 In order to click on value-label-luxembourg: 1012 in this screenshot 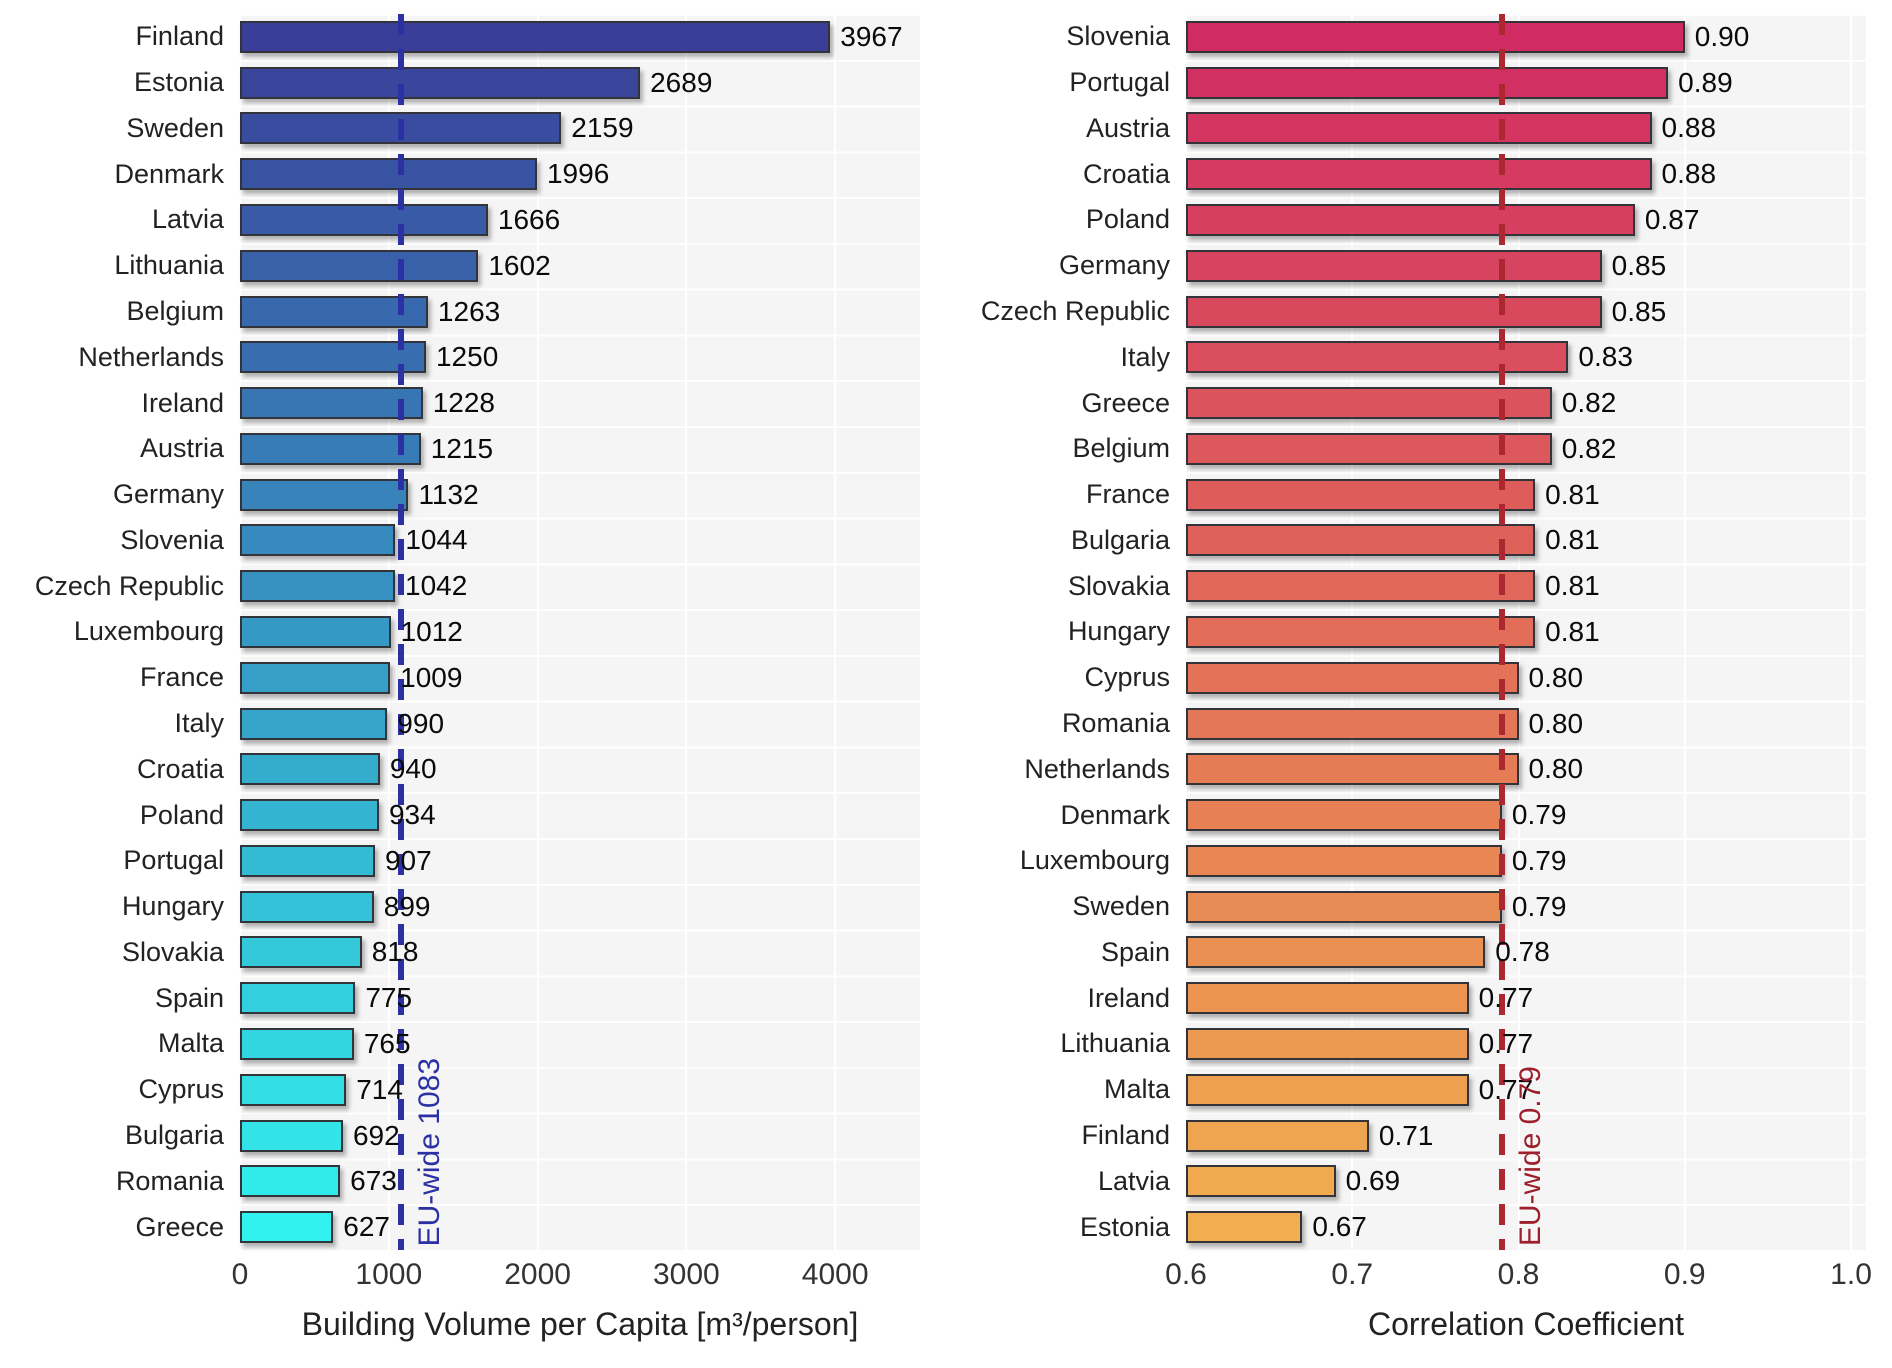, I will do `click(431, 631)`.